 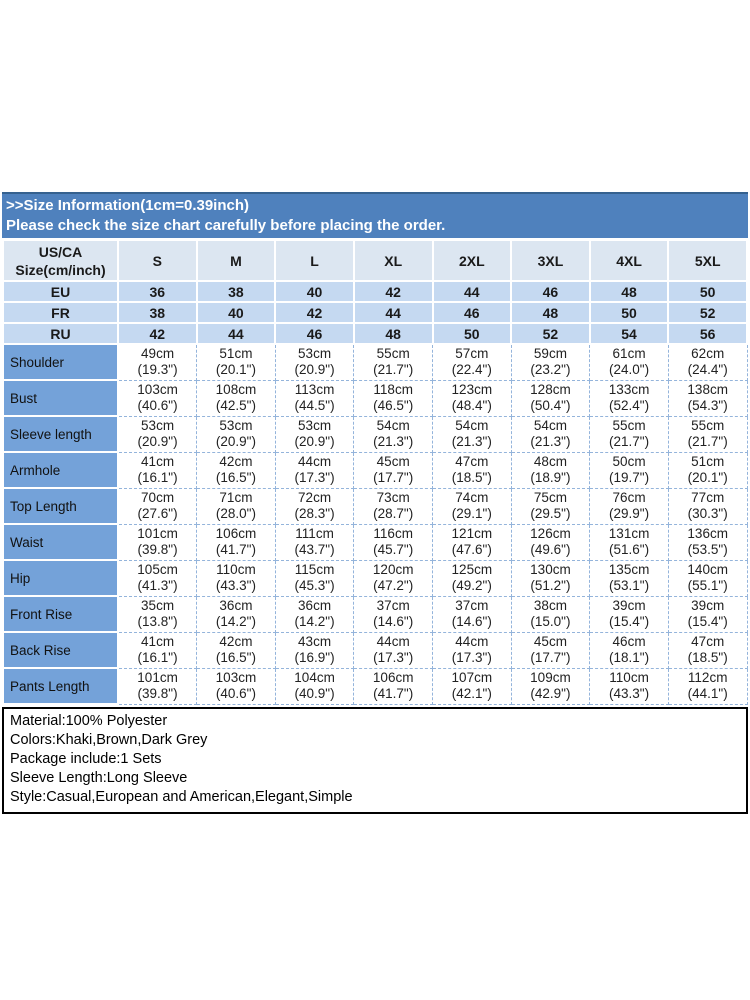 I want to click on measurement-value-cell: 74cm (29.1"), so click(x=472, y=506).